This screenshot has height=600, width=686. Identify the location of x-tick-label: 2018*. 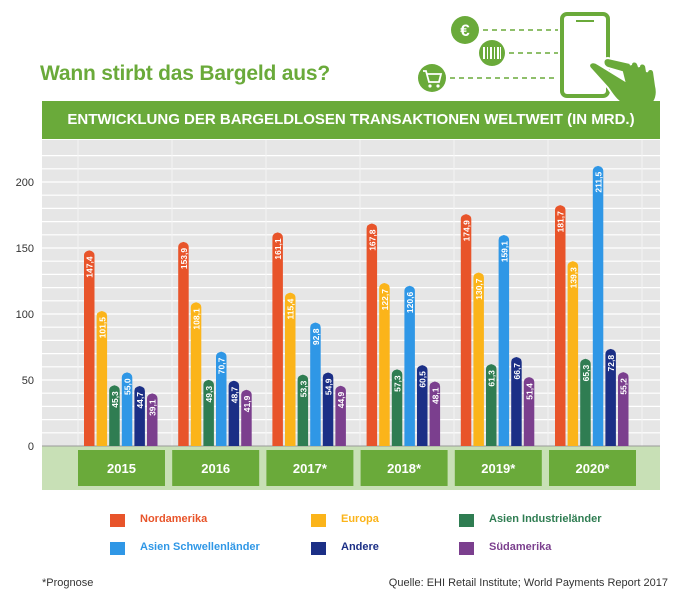
(404, 468).